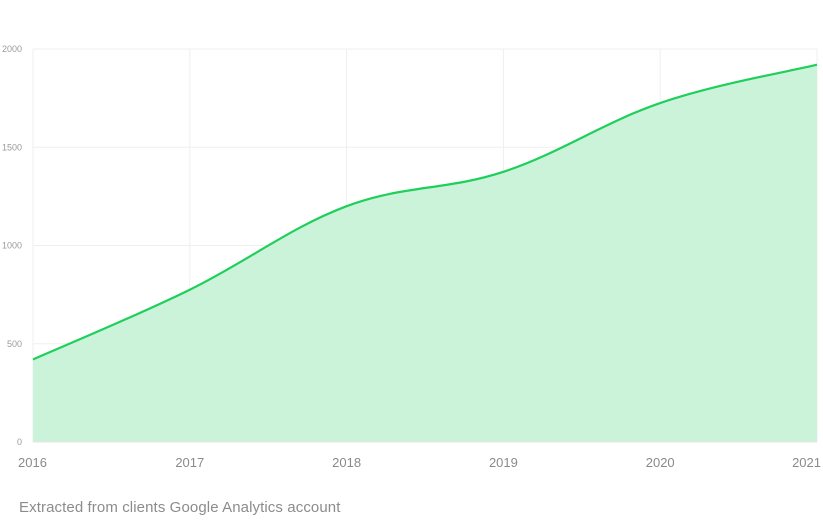 The height and width of the screenshot is (522, 823). Describe the element at coordinates (12, 49) in the screenshot. I see `y-tick-label: 2000` at that location.